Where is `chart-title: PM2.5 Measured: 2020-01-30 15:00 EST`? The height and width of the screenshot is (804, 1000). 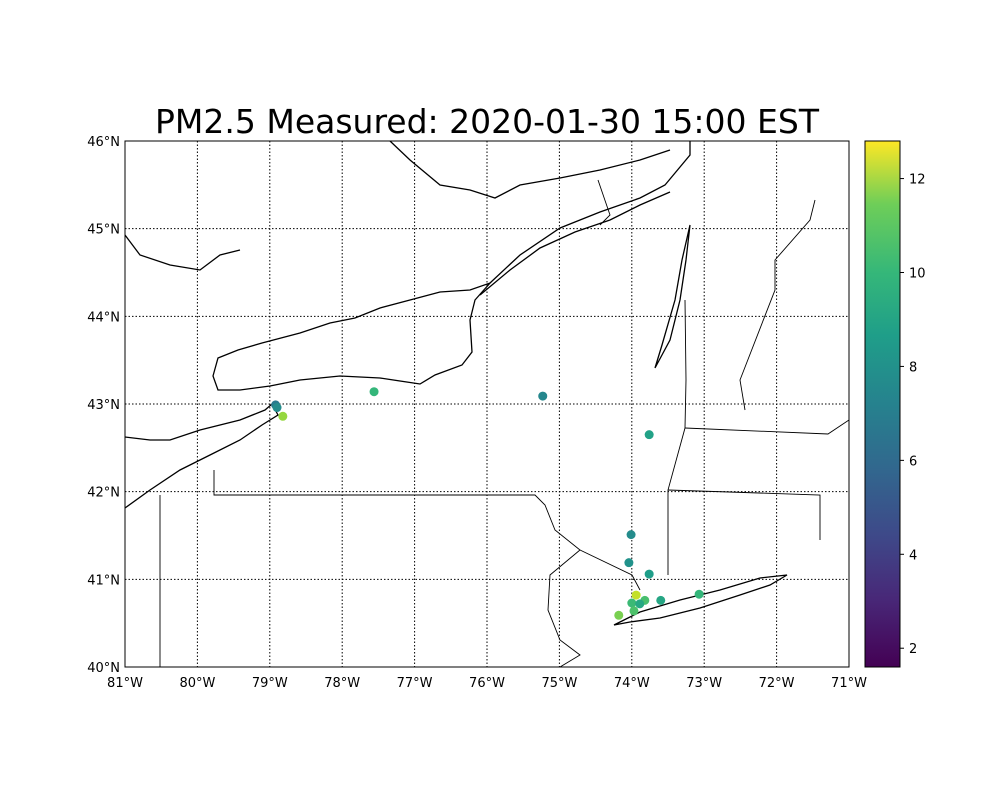 chart-title: PM2.5 Measured: 2020-01-30 15:00 EST is located at coordinates (487, 121).